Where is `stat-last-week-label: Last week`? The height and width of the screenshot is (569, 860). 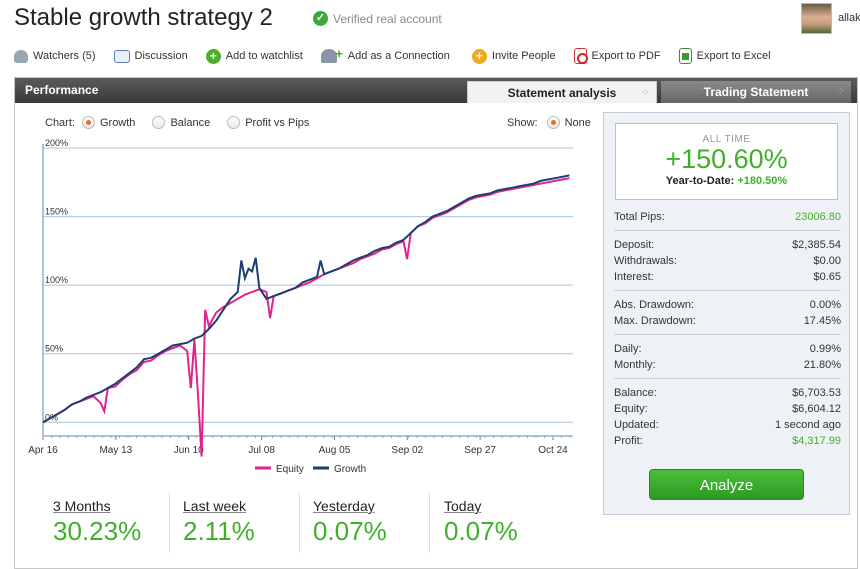
stat-last-week-label: Last week is located at coordinates (215, 506).